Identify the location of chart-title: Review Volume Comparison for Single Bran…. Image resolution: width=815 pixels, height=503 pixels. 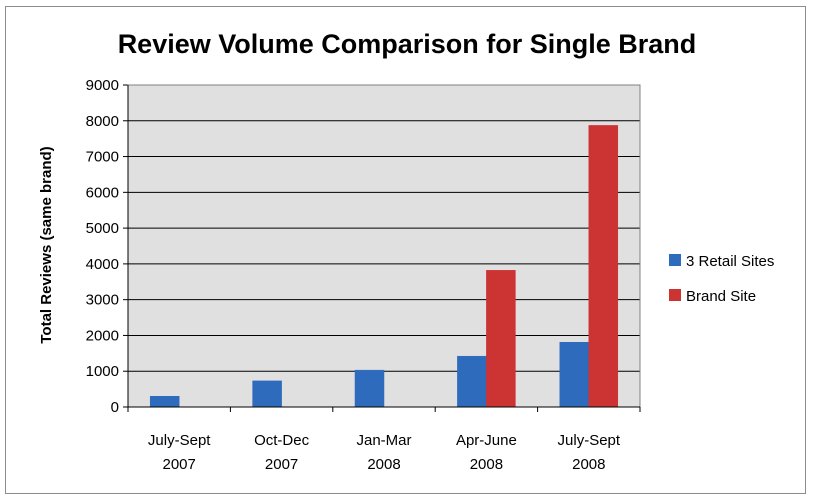
(407, 44).